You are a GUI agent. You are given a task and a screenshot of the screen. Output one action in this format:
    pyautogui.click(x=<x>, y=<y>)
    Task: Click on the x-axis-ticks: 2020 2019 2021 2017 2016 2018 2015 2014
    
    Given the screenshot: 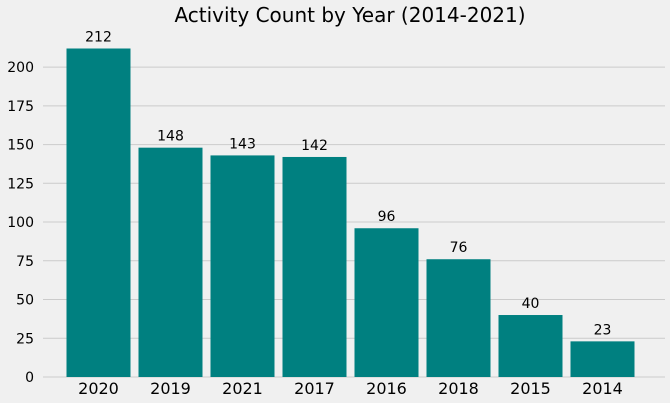 What is the action you would take?
    pyautogui.click(x=350, y=388)
    